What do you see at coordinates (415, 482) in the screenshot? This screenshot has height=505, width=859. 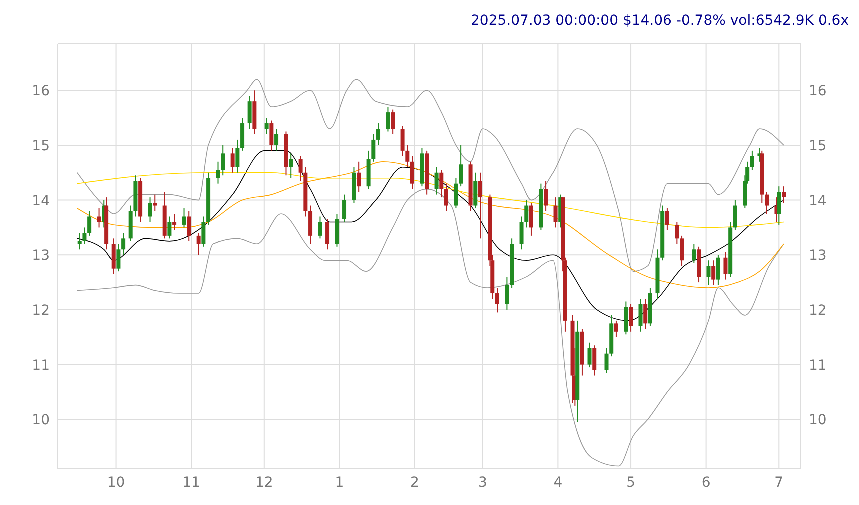 I see `x-tick-label: 2` at bounding box center [415, 482].